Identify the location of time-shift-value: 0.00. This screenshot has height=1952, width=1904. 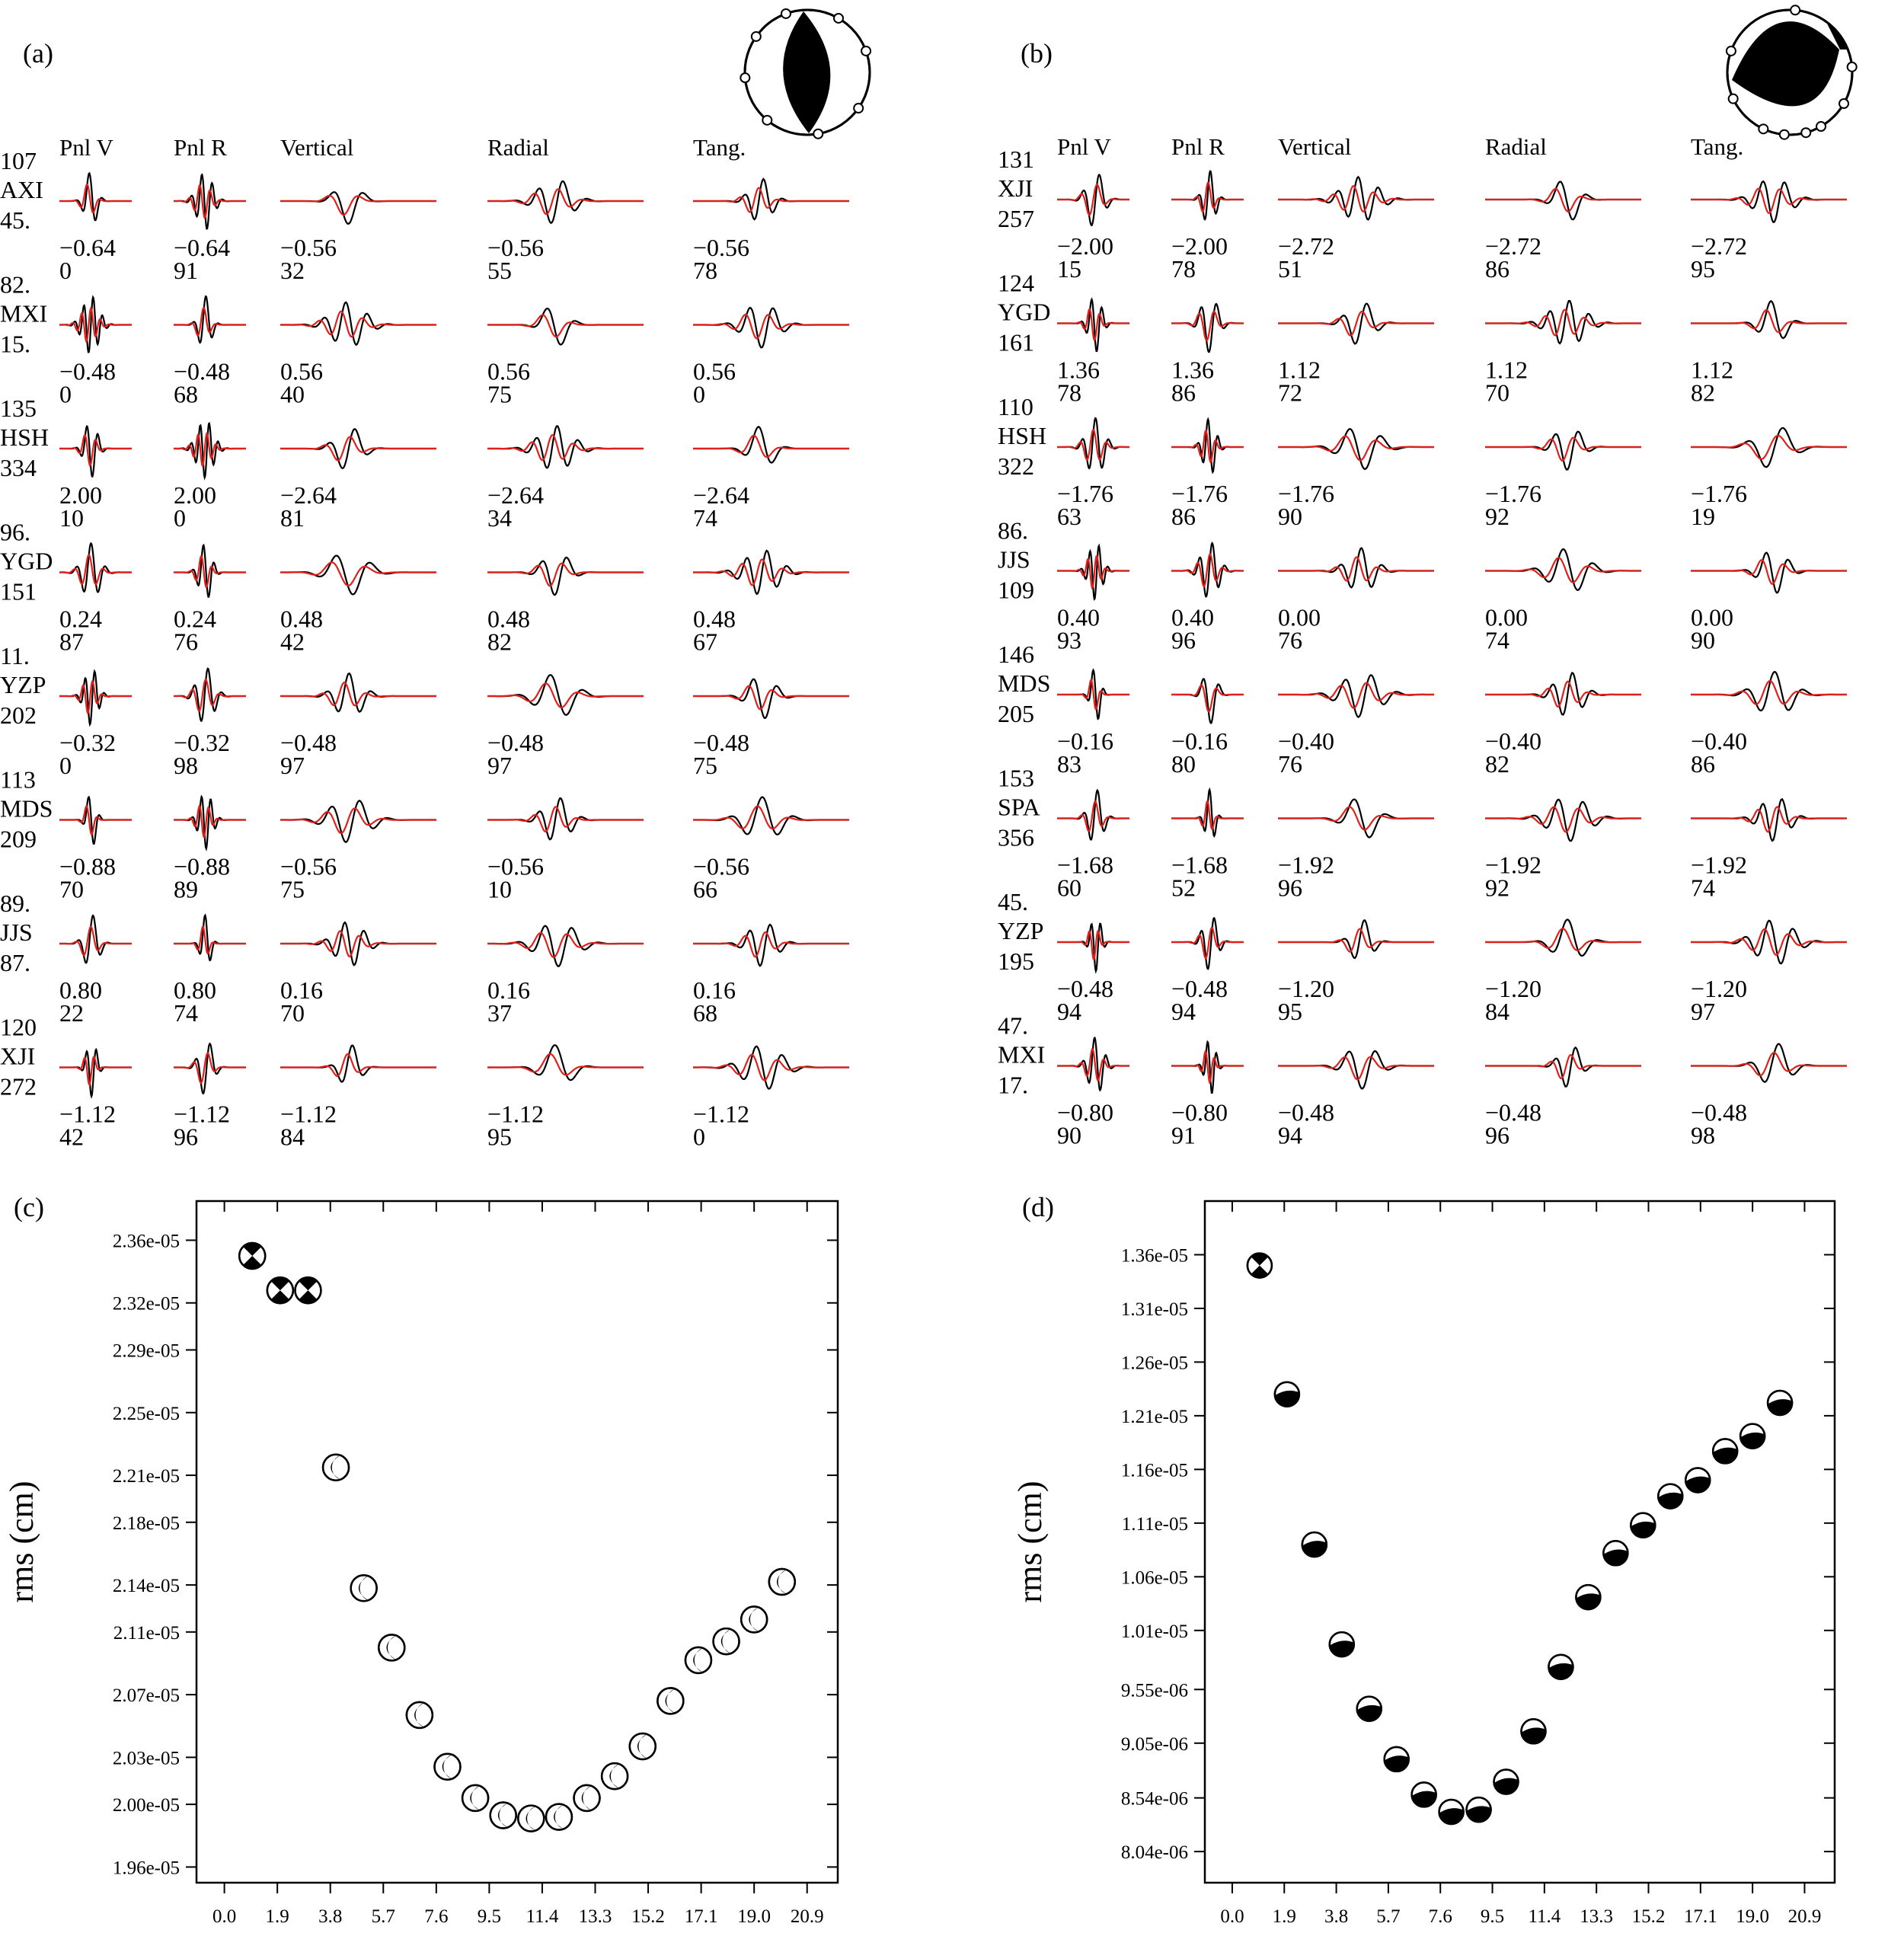
(1712, 617).